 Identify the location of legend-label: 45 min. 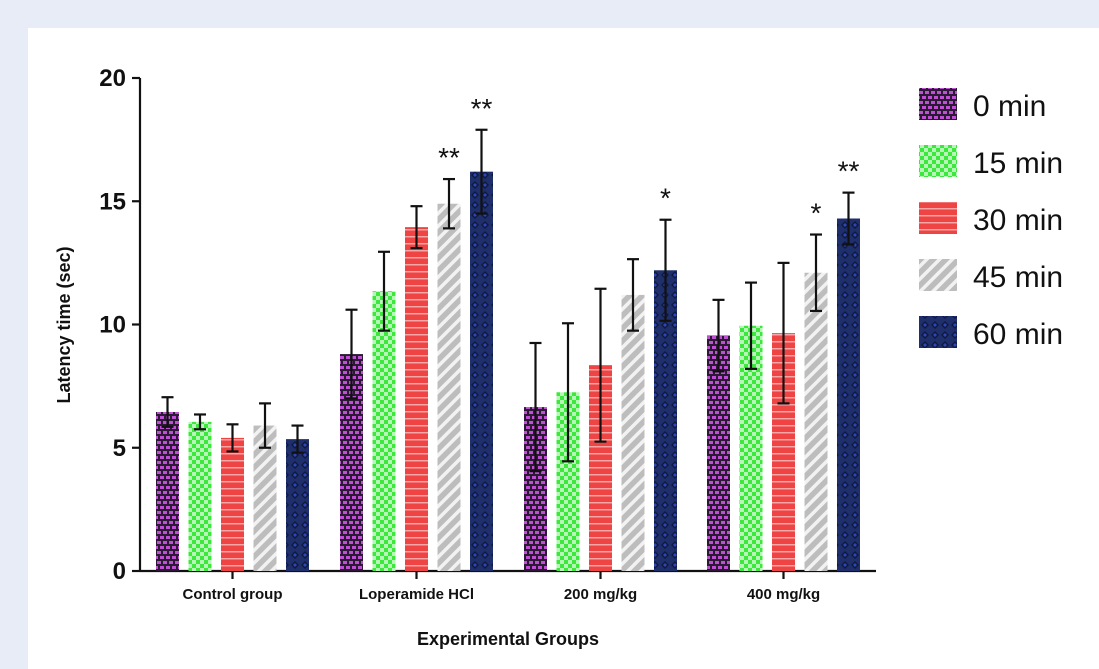
(1018, 277).